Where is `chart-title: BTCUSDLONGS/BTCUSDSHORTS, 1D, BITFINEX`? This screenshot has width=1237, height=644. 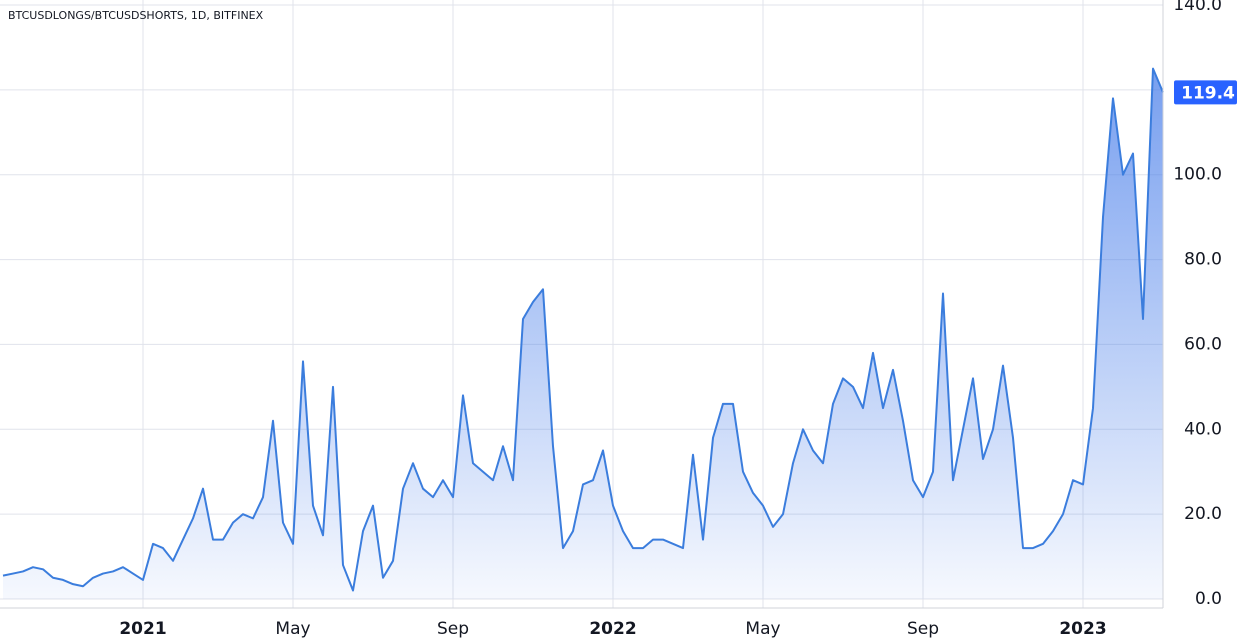 chart-title: BTCUSDLONGS/BTCUSDSHORTS, 1D, BITFINEX is located at coordinates (136, 15).